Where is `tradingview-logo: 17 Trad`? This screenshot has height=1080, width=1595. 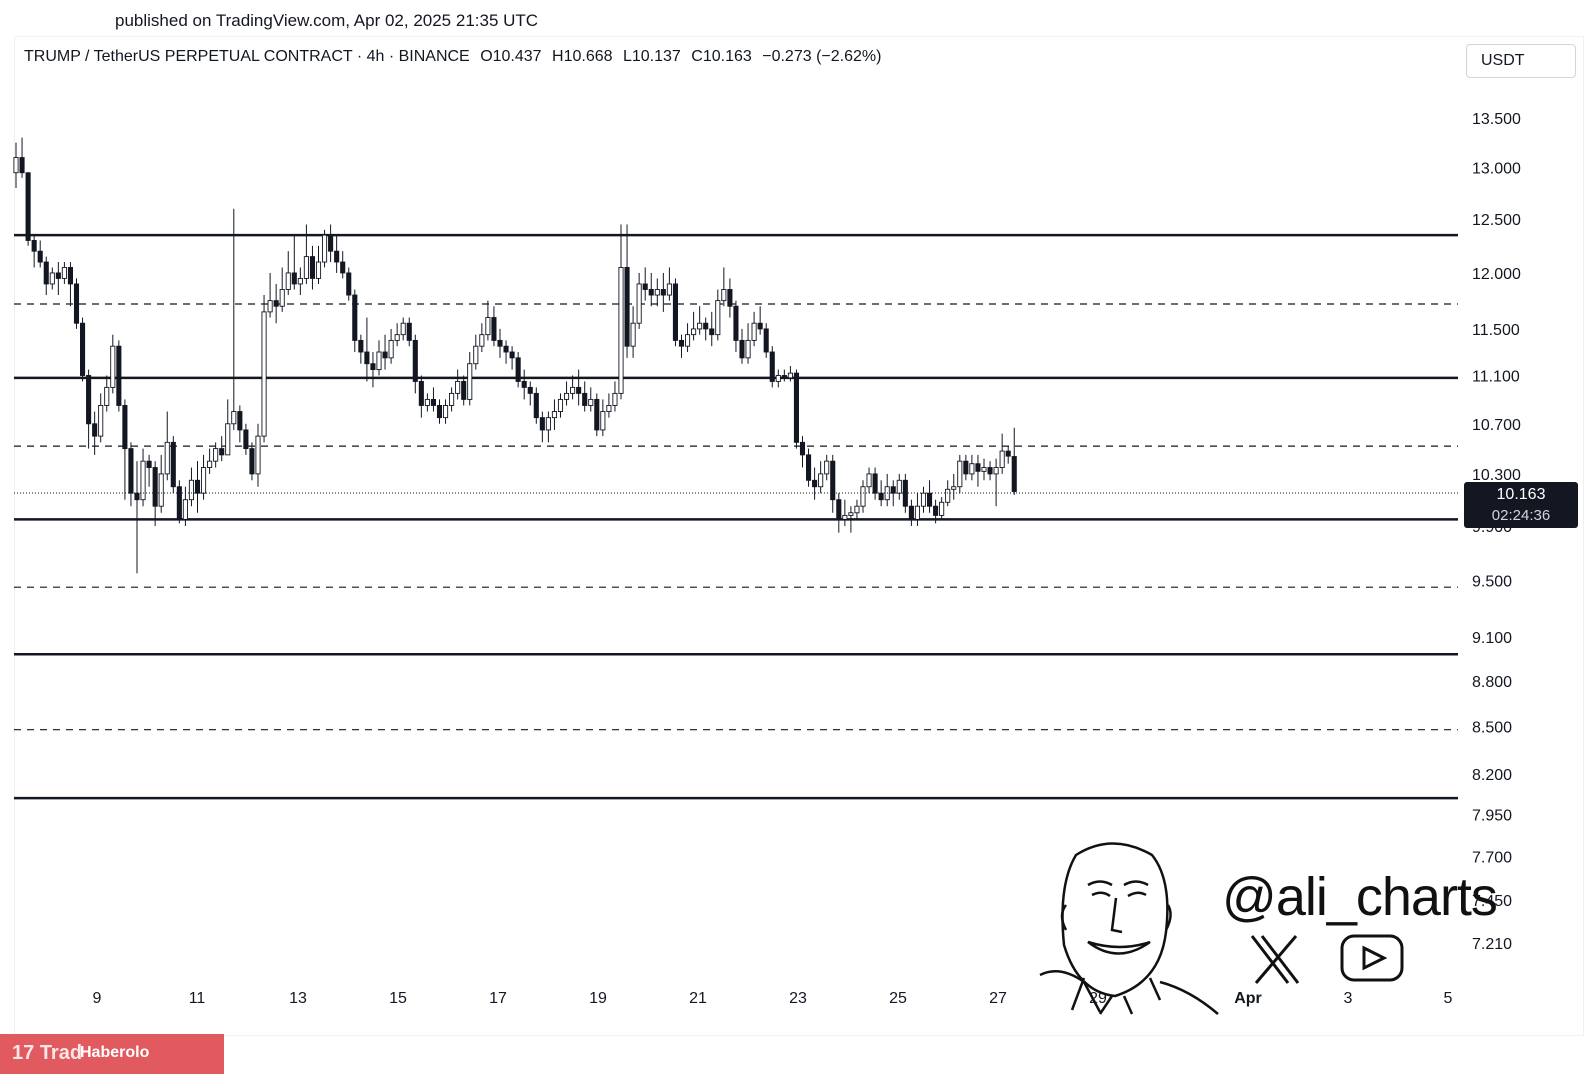
tradingview-logo: 17 Trad is located at coordinates (47, 1053).